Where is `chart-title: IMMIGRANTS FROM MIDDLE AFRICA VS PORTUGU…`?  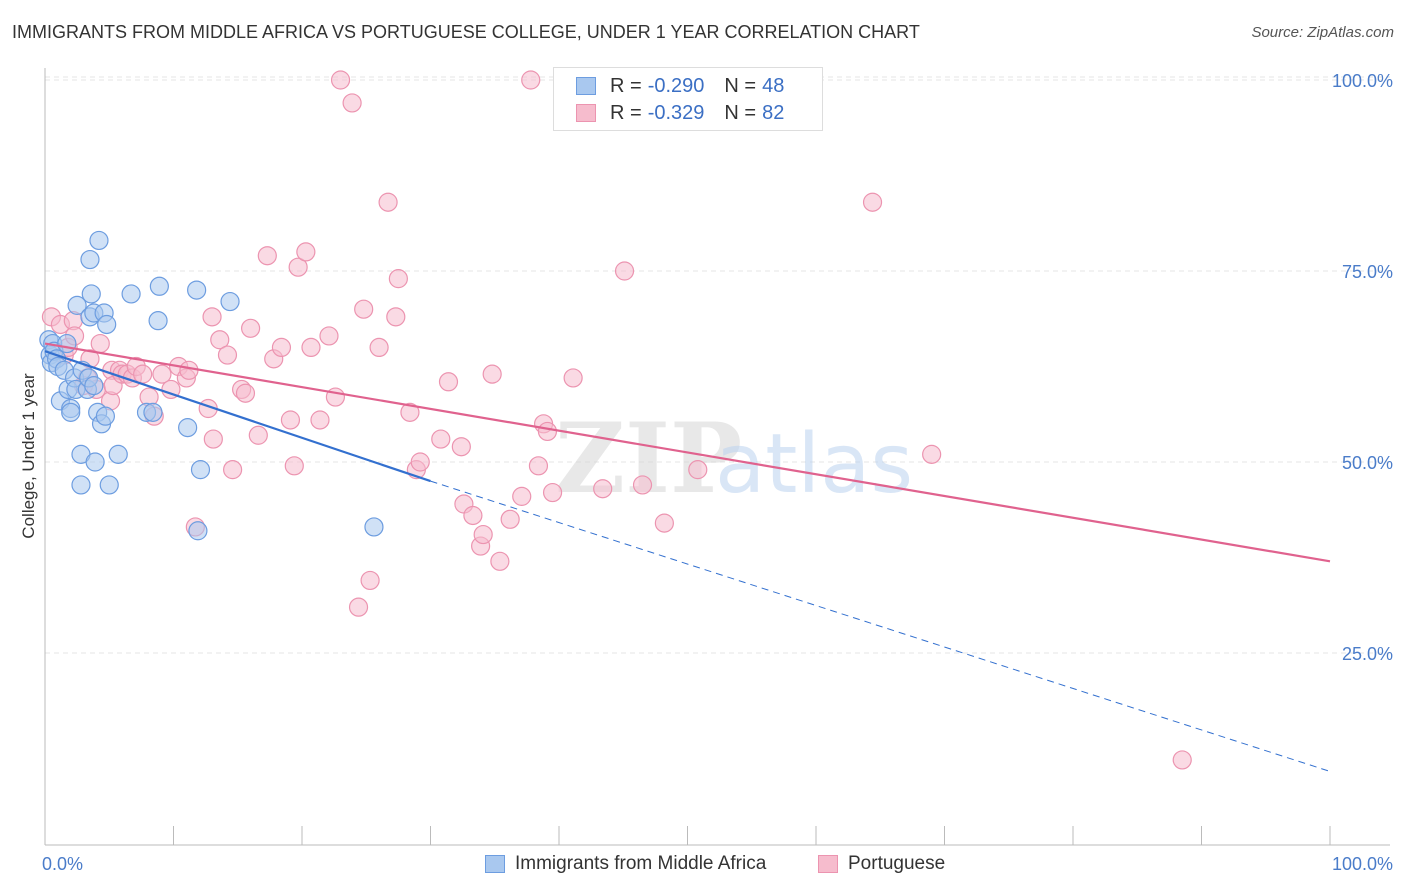
chart-title: IMMIGRANTS FROM MIDDLE AFRICA VS PORTUGU… is located at coordinates (466, 32).